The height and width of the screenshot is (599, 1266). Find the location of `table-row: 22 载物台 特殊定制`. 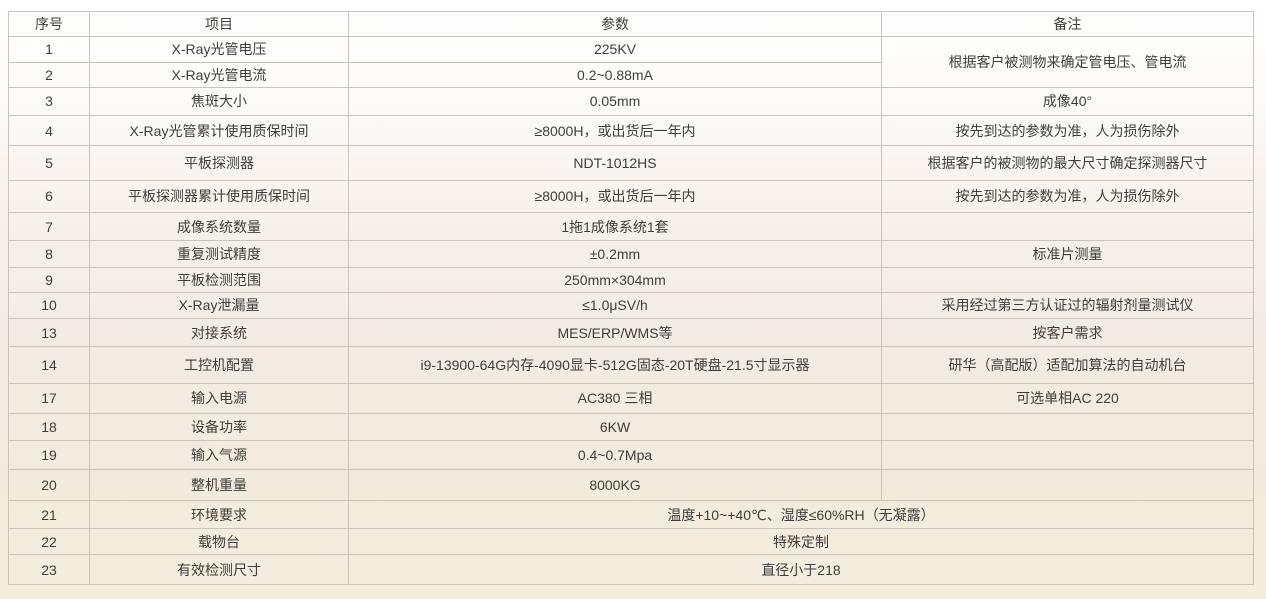

table-row: 22 载物台 特殊定制 is located at coordinates (631, 542).